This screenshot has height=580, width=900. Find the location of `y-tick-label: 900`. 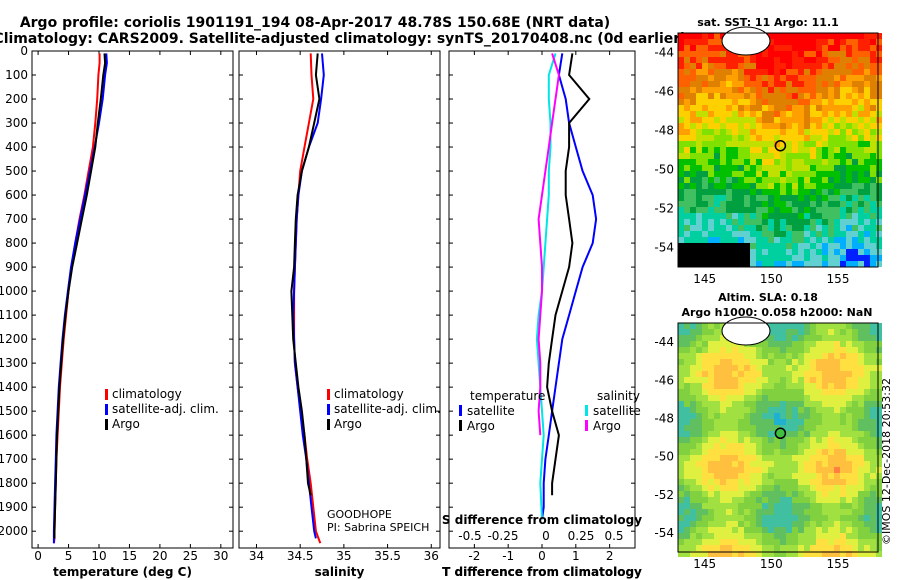

y-tick-label: 900 is located at coordinates (16, 267).